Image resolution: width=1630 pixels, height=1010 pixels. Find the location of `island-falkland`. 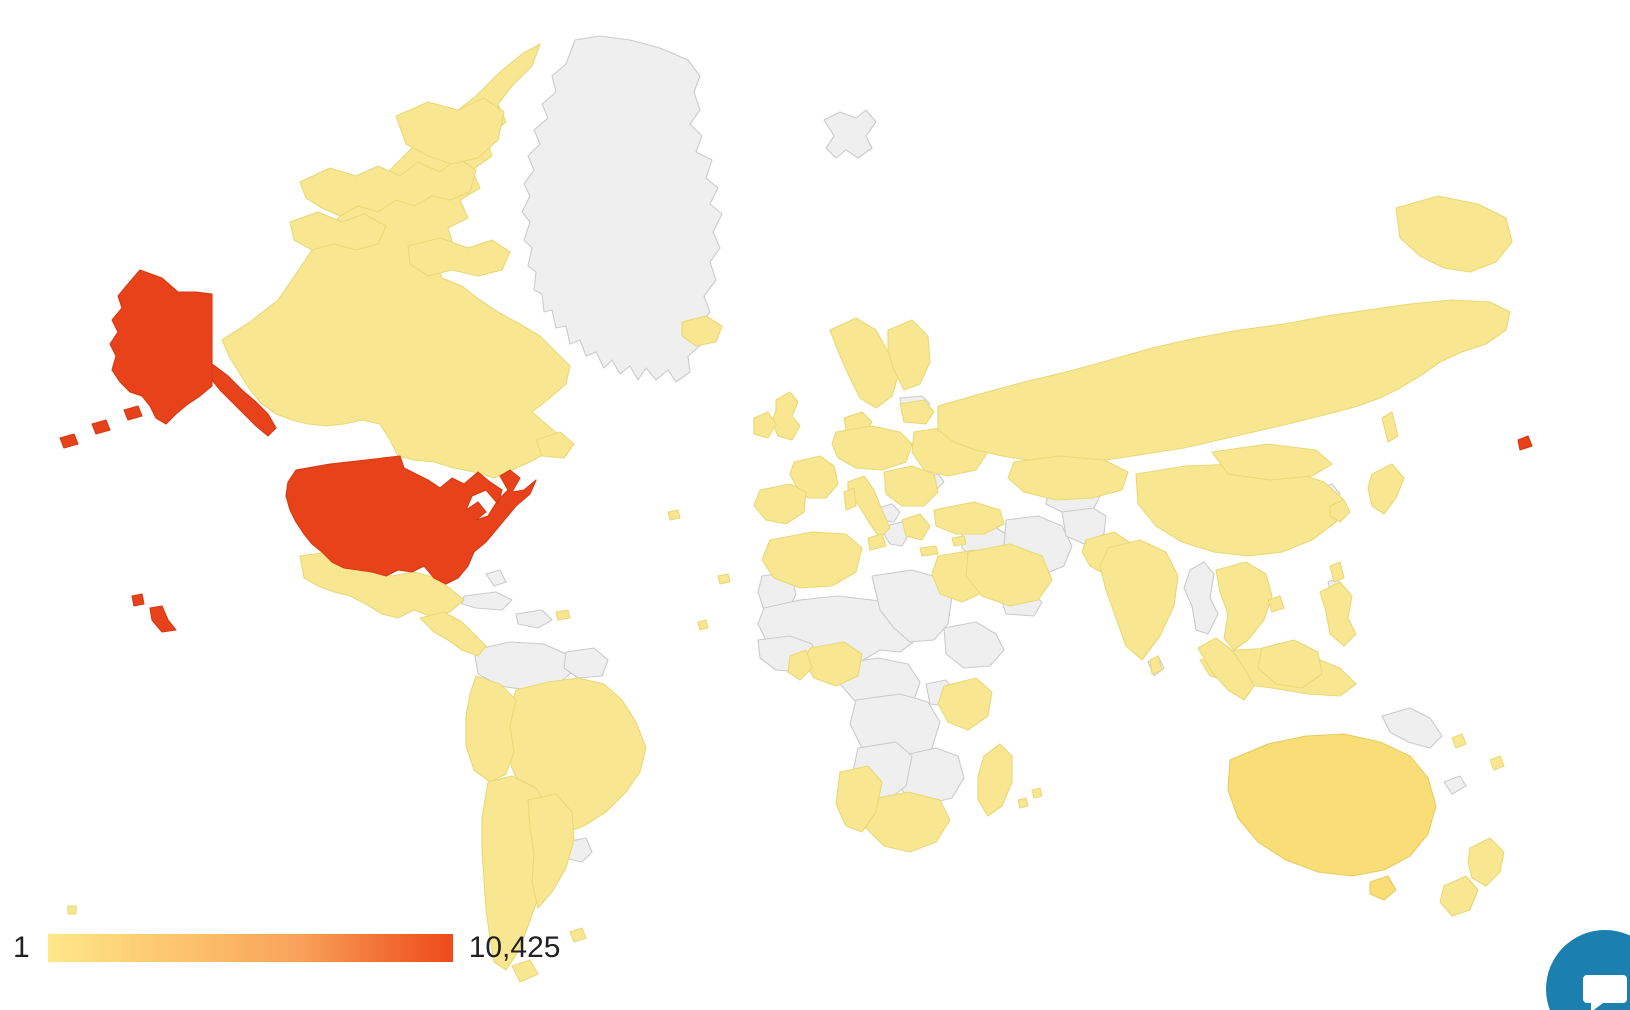

island-falkland is located at coordinates (578, 935).